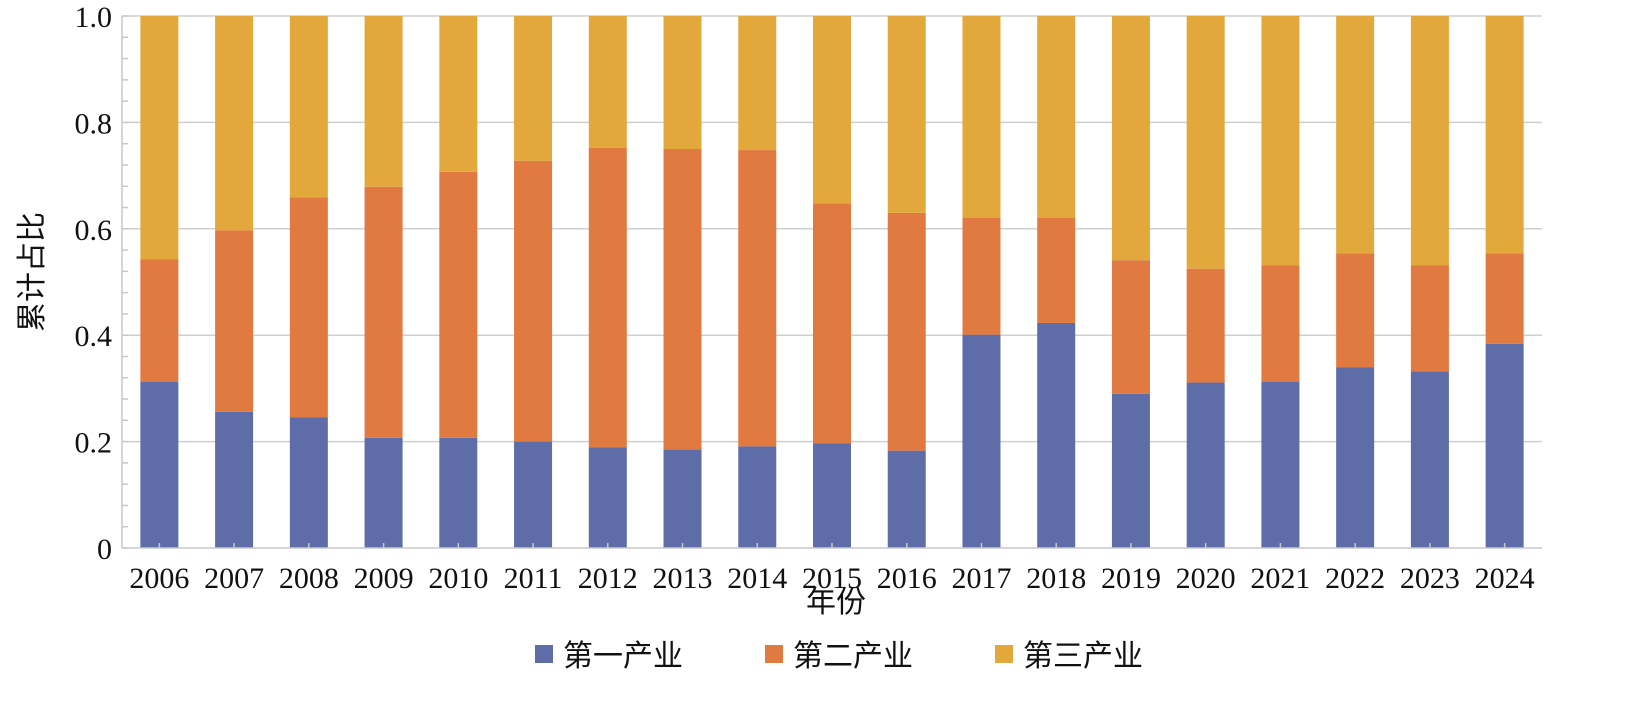 The width and height of the screenshot is (1631, 702). I want to click on bar-segment-2-2022, so click(1355, 310).